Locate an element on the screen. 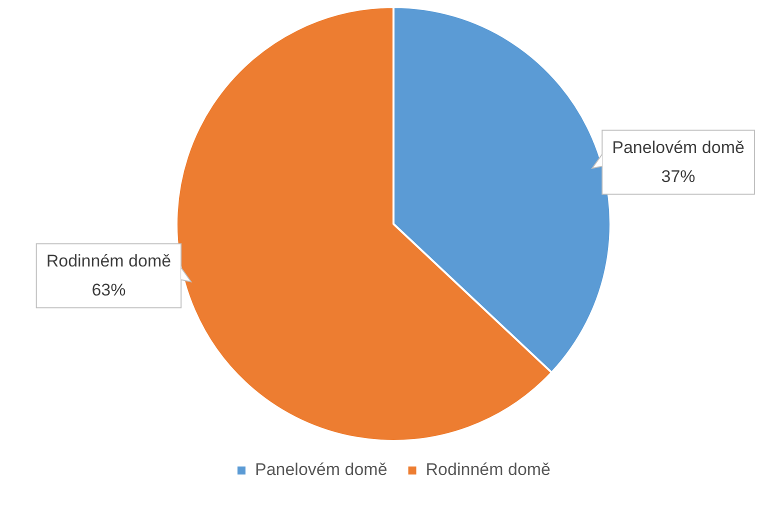  data-label: 37% is located at coordinates (678, 176).